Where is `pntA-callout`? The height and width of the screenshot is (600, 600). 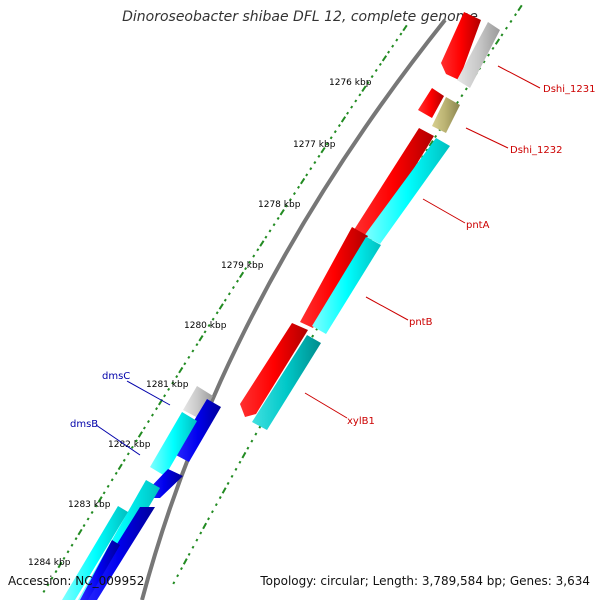 pntA-callout is located at coordinates (444, 211).